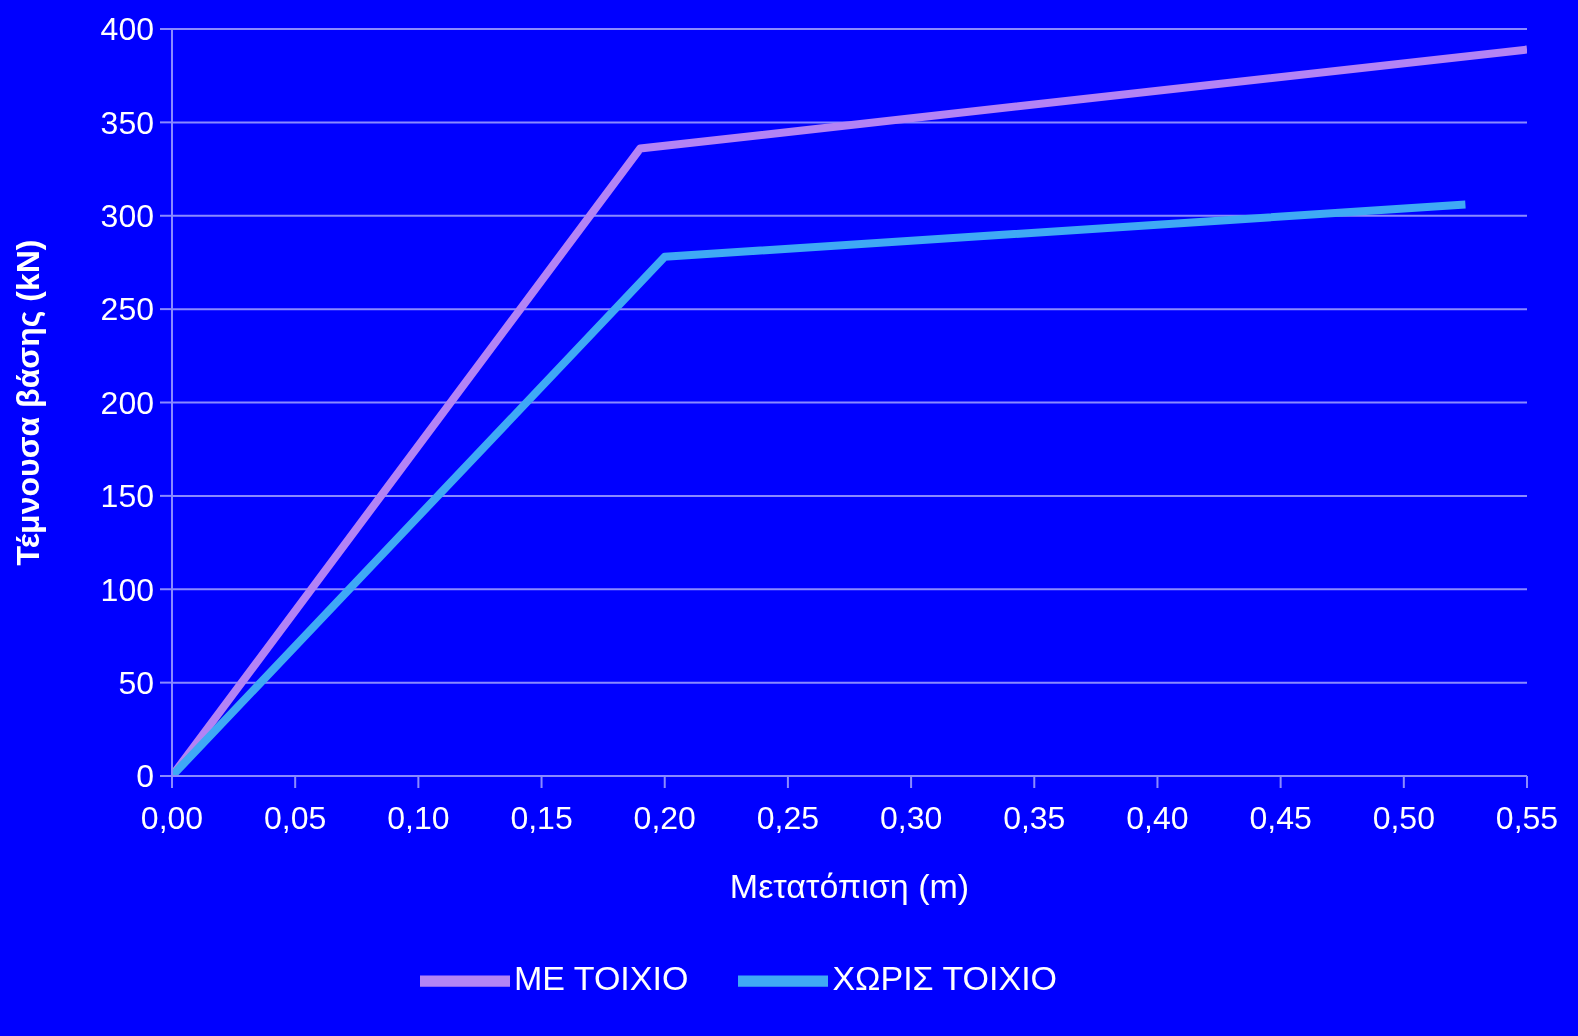 This screenshot has width=1578, height=1036. Describe the element at coordinates (145, 776) in the screenshot. I see `y-tick-label: 0` at that location.